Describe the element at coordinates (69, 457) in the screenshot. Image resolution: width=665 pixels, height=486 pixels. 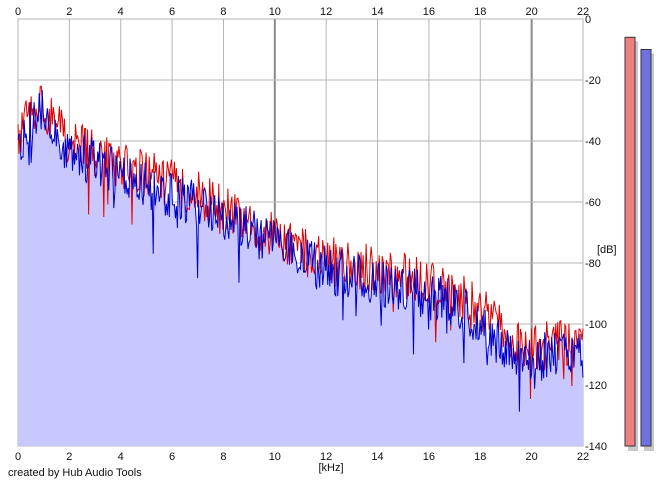
I see `x-tick-label-bottom: 2` at that location.